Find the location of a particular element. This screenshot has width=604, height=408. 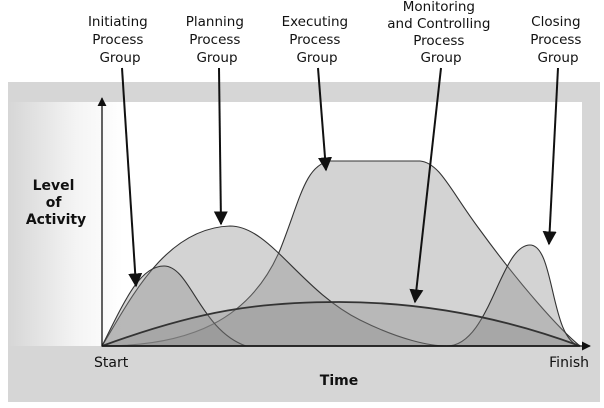

curve-closing is located at coordinates (513, 295).